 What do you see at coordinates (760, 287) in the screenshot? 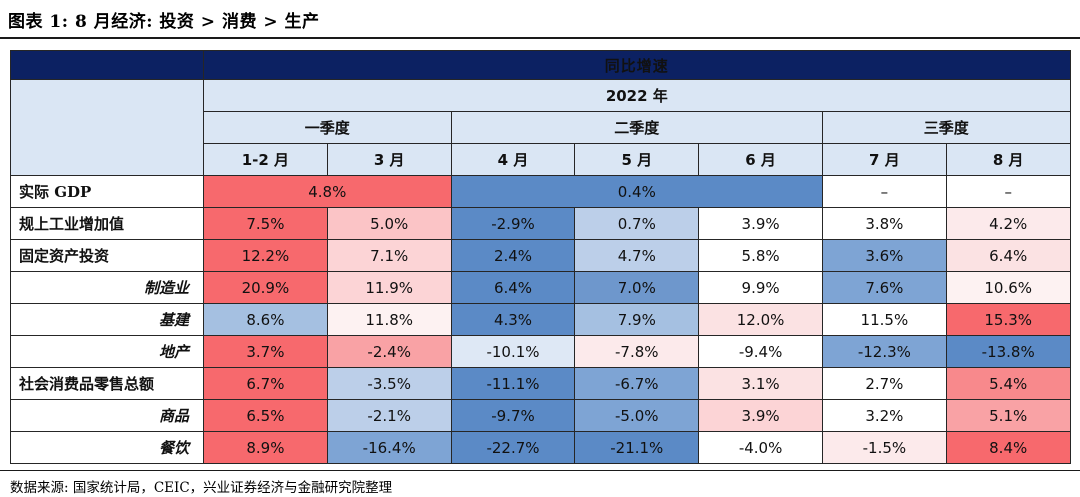
I see `value-cell: 9.9%` at bounding box center [760, 287].